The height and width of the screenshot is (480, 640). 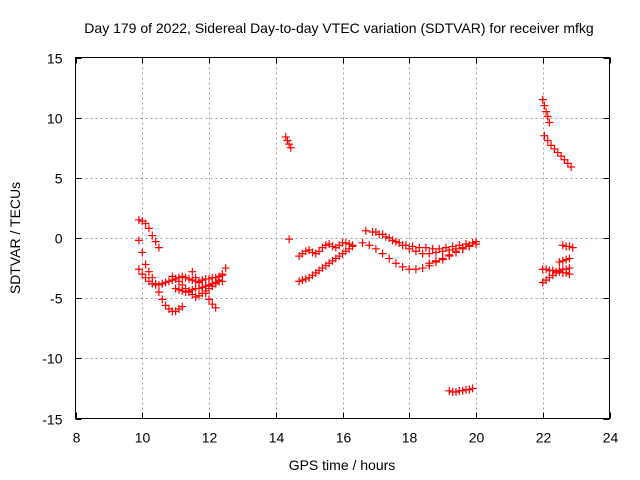 What do you see at coordinates (477, 438) in the screenshot?
I see `x-tick-label: 20` at bounding box center [477, 438].